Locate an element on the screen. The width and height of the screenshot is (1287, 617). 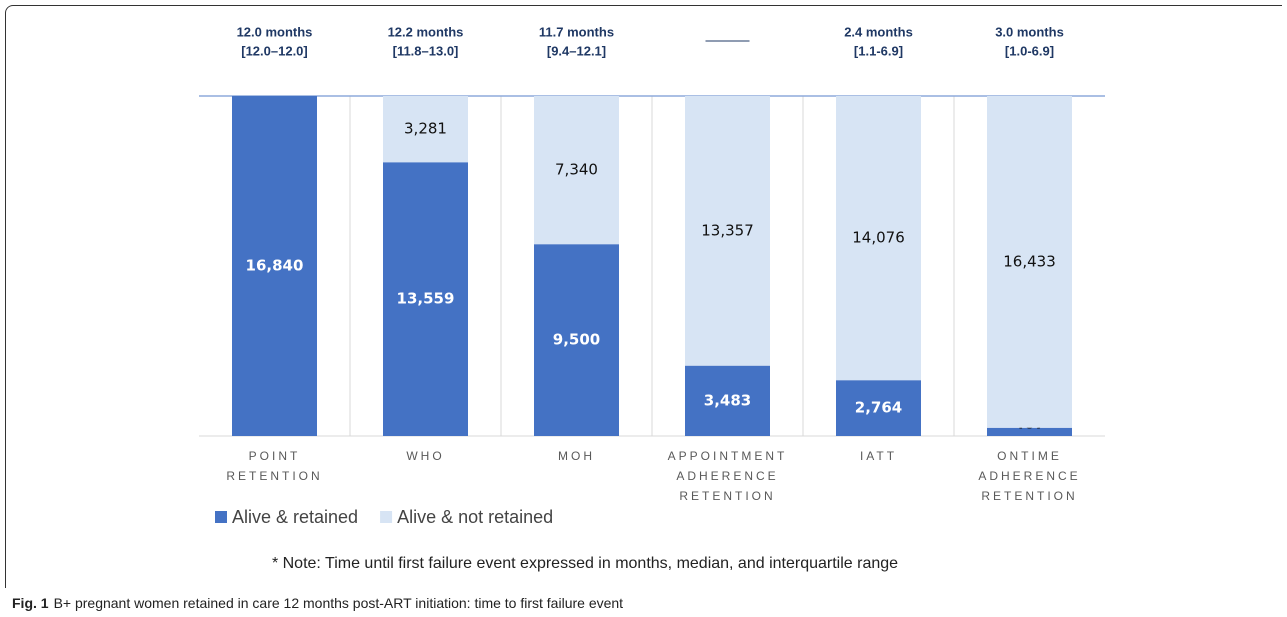
x-tick-label: WHO is located at coordinates (425, 456).